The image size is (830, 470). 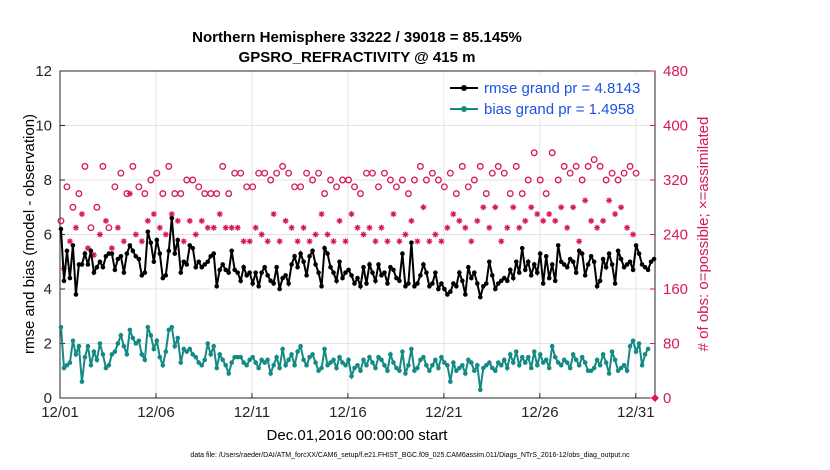 What do you see at coordinates (464, 88) in the screenshot?
I see `legend-rmse-marker` at bounding box center [464, 88].